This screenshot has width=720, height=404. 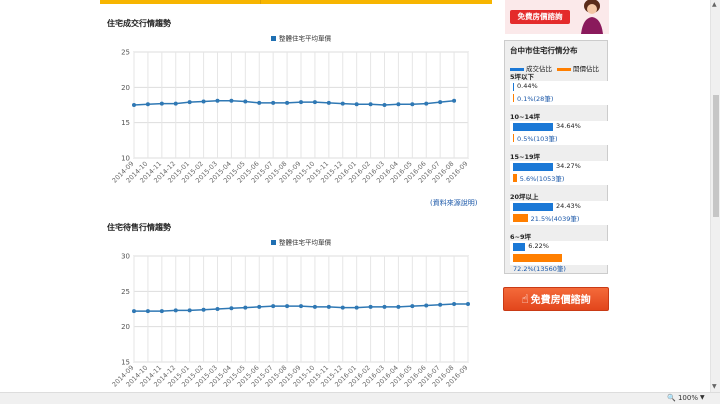 I want to click on free-consult-button: ☝ 免費房價諮詢, so click(x=556, y=299).